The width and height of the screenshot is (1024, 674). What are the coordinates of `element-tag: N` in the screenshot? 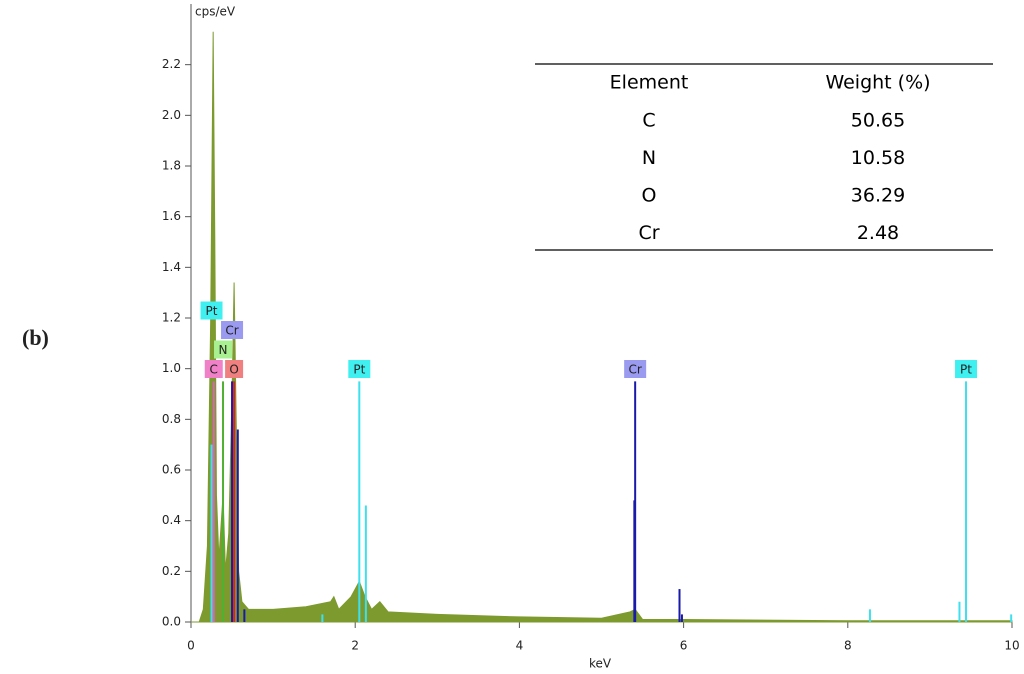 It's located at (223, 350).